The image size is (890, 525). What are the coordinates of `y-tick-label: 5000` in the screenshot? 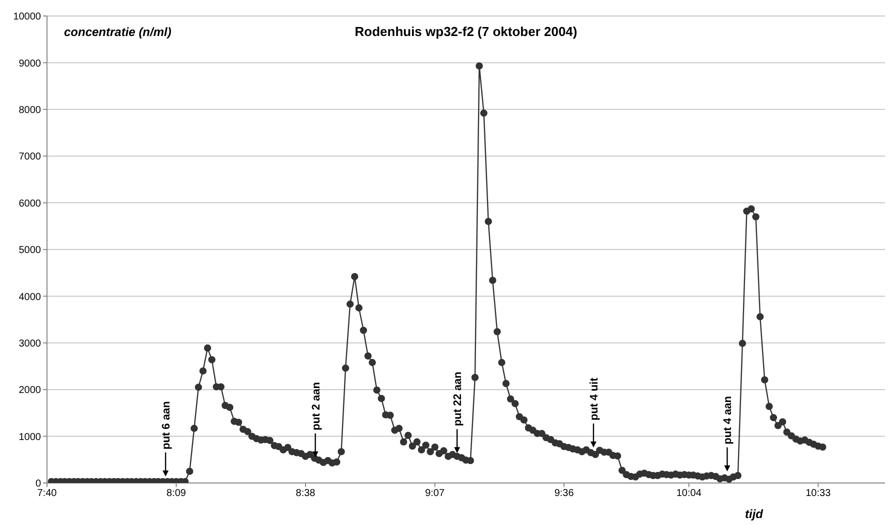 It's located at (30, 250).